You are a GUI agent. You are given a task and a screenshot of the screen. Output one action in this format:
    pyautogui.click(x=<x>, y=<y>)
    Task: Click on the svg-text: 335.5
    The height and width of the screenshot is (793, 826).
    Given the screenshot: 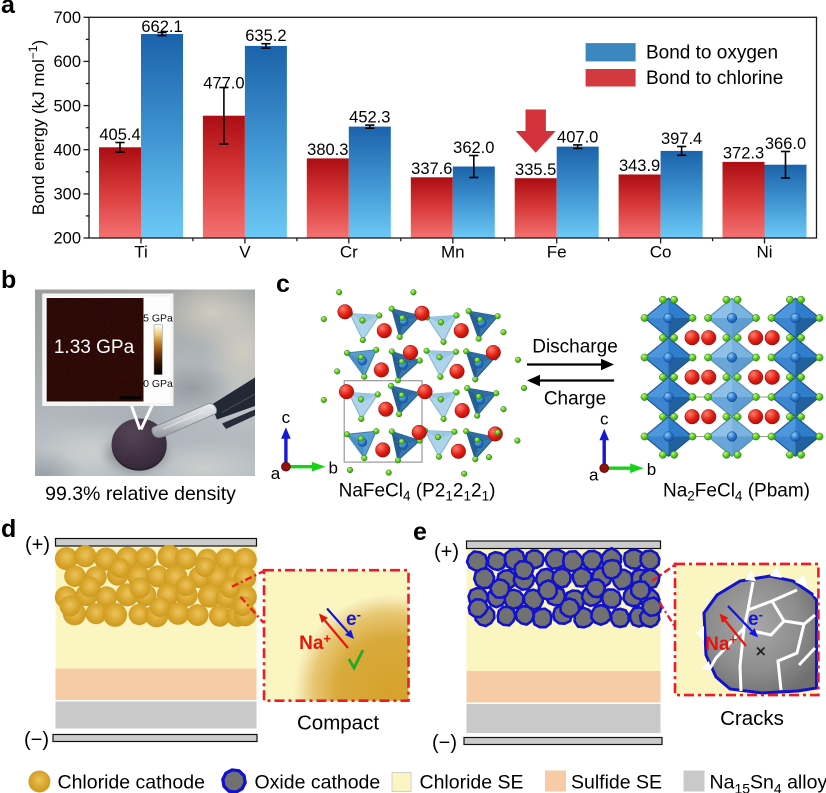 What is the action you would take?
    pyautogui.click(x=535, y=170)
    